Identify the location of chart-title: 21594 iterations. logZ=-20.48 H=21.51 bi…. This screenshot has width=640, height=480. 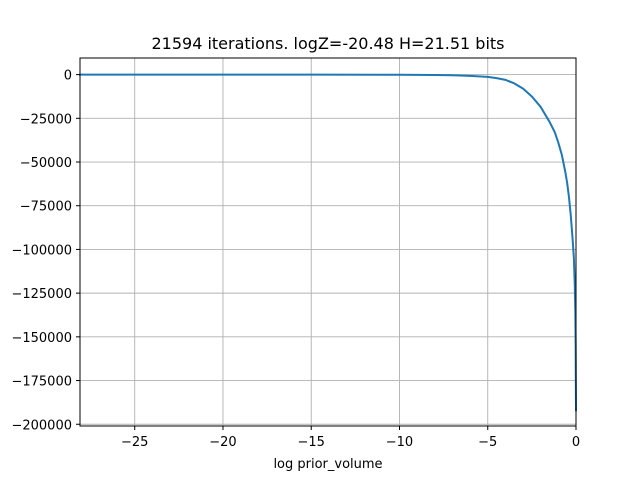
(327, 43).